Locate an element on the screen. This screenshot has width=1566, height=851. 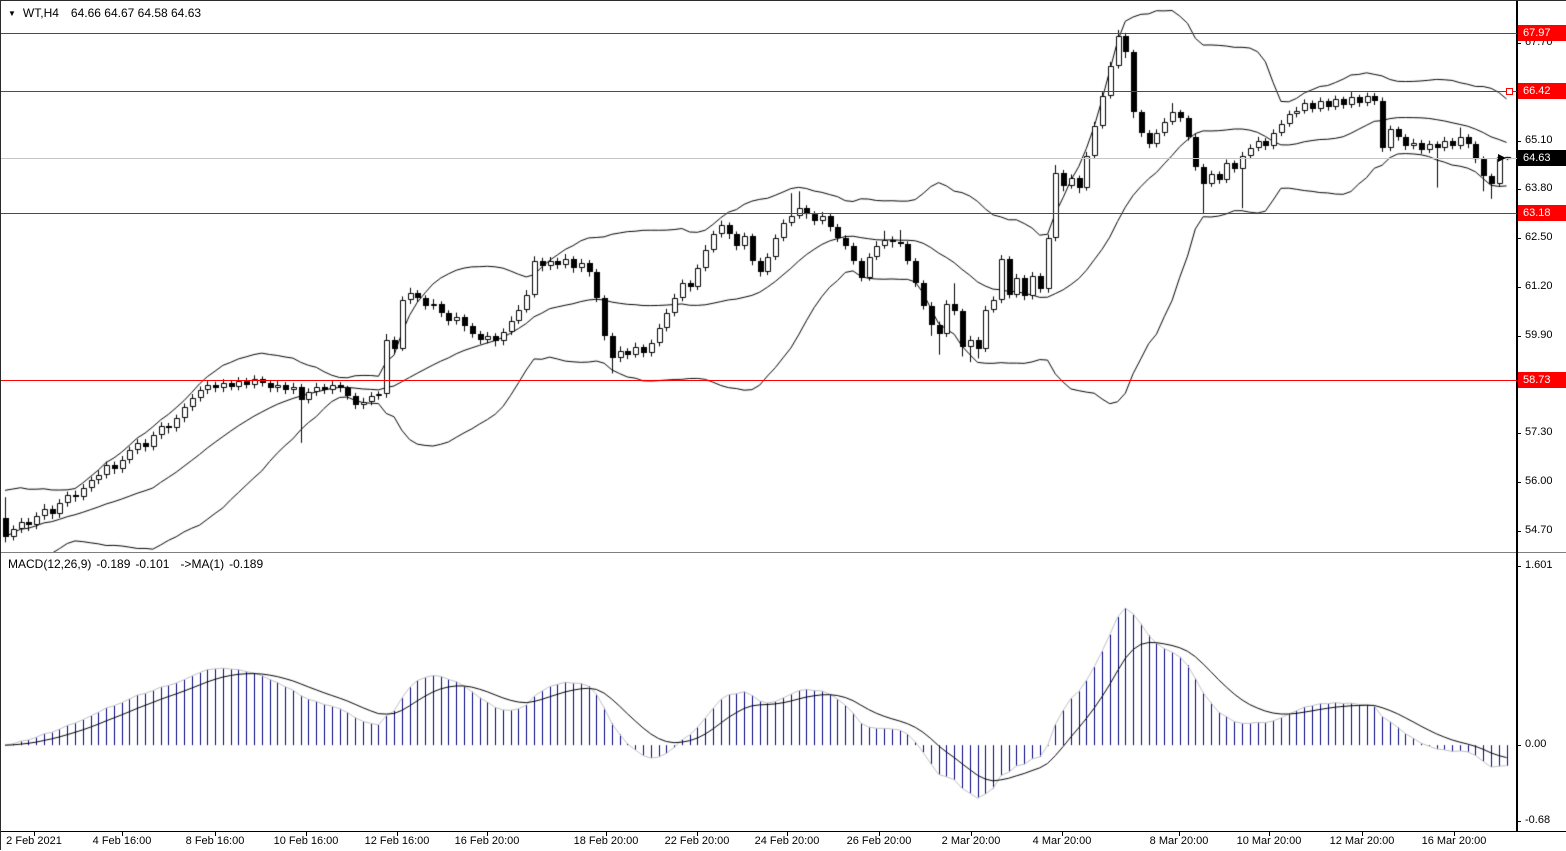
time-axis-label: 8 Mar 20:00 is located at coordinates (1179, 841).